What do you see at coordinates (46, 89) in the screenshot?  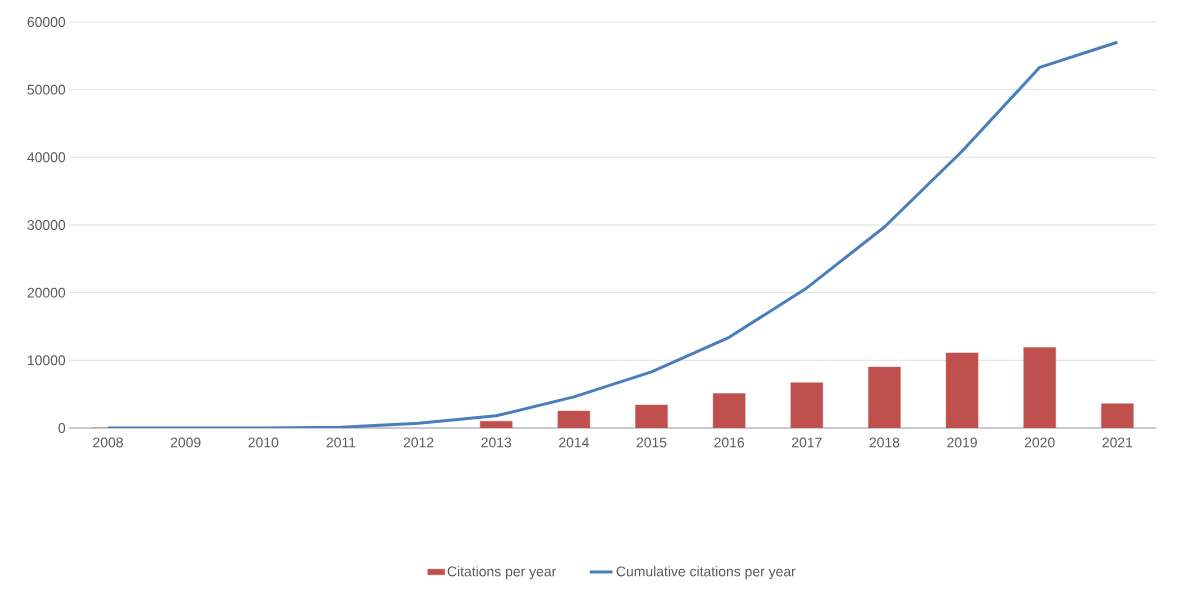 I see `y-tick-label: 50000` at bounding box center [46, 89].